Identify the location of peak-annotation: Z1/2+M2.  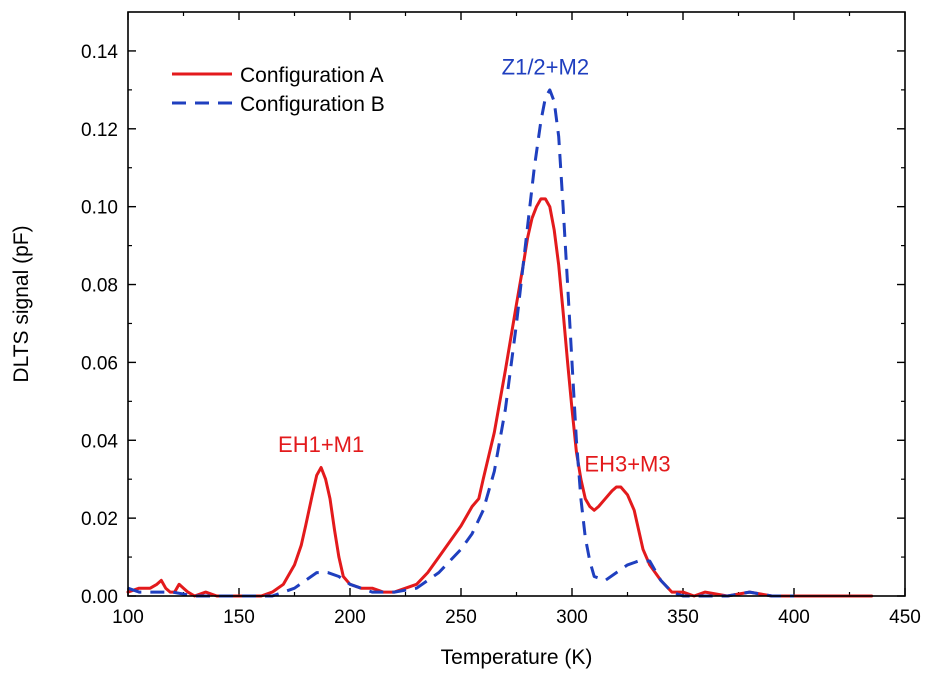
(545, 66).